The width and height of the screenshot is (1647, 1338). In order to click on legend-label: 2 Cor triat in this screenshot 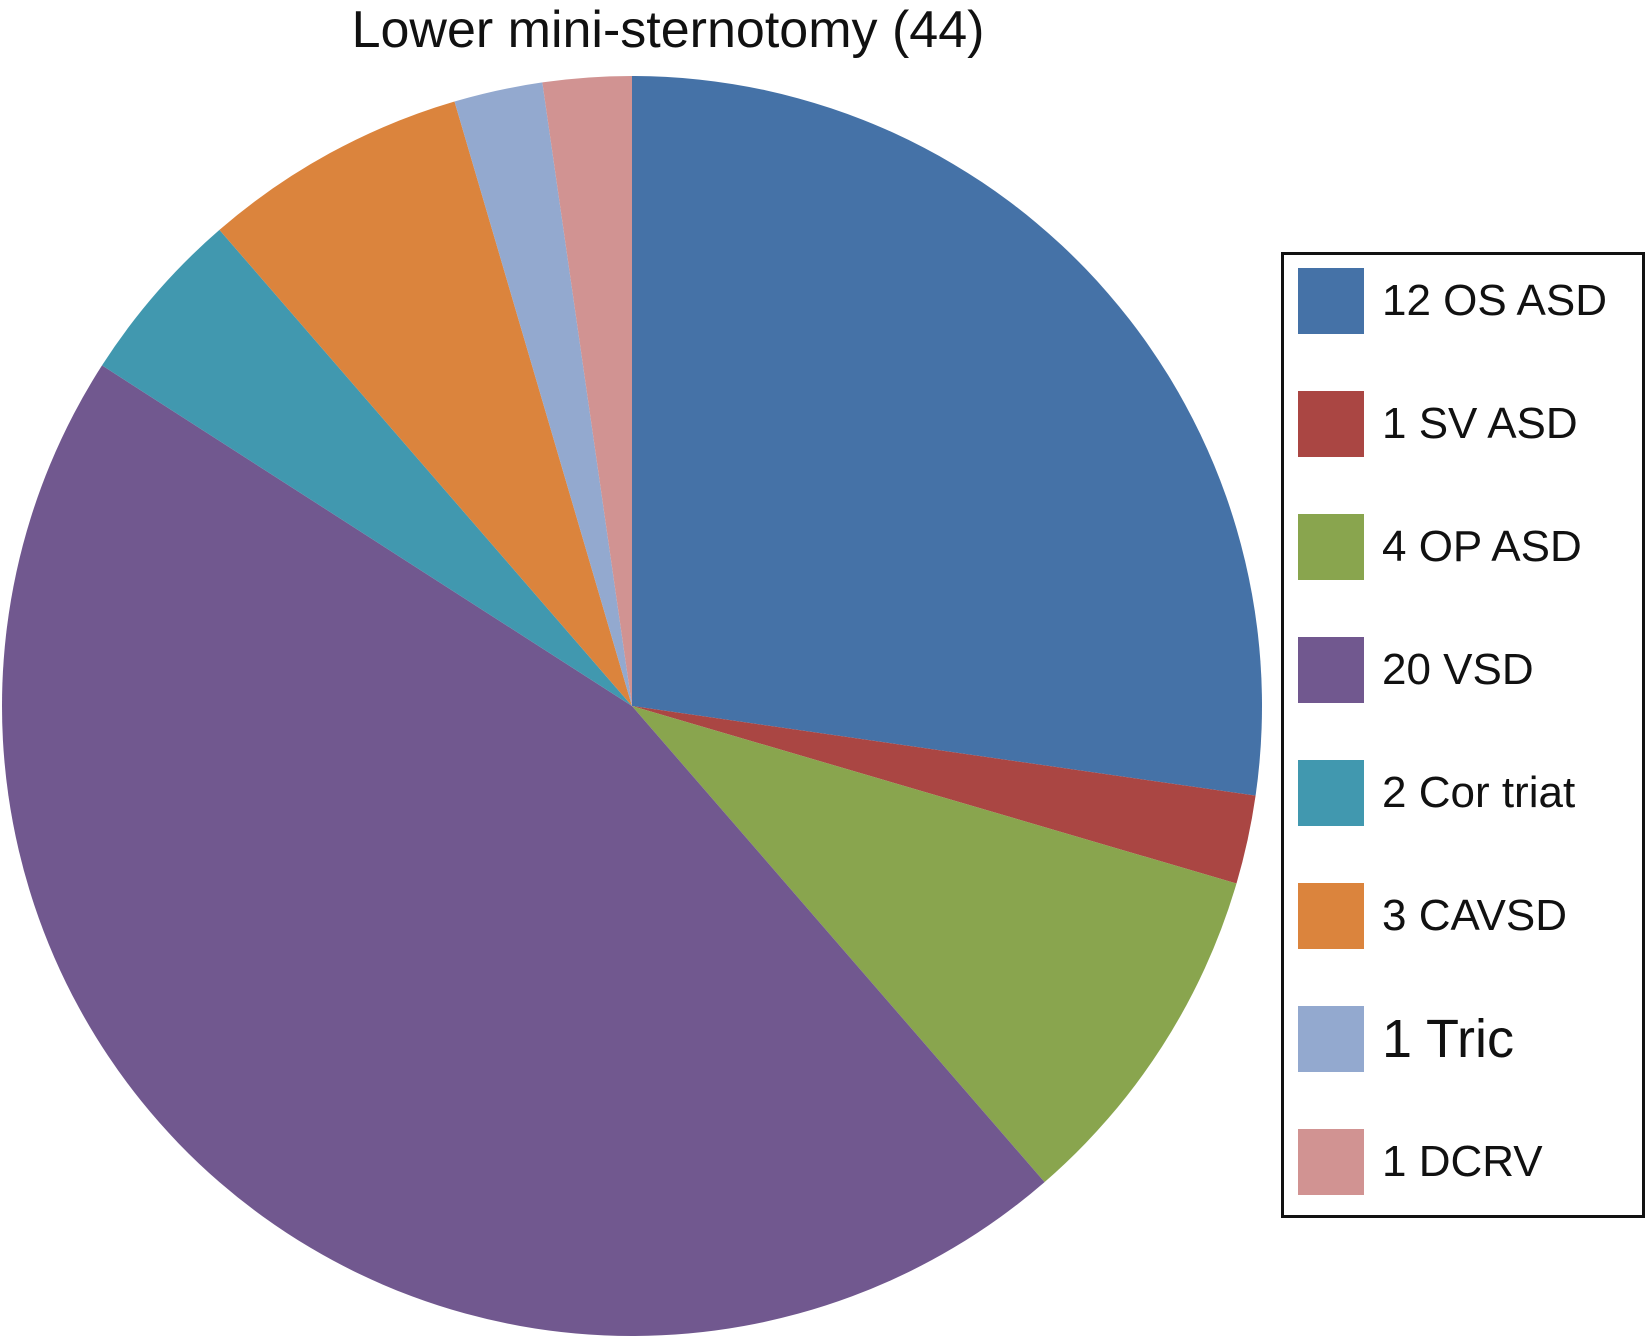, I will do `click(1479, 792)`.